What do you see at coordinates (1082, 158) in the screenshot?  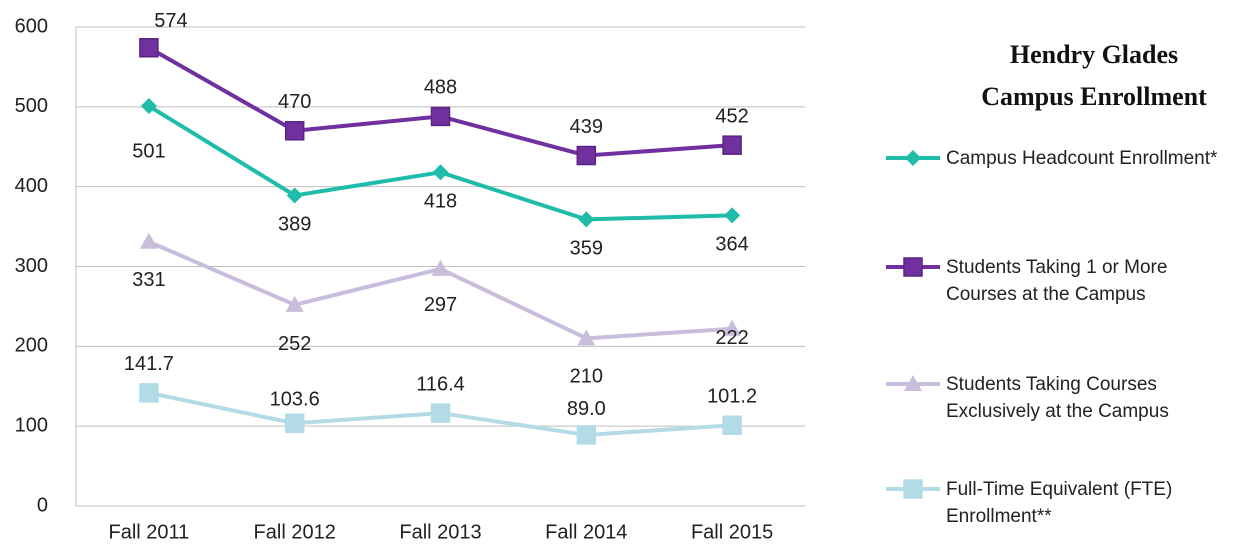 I see `legend-label: Campus Headcount Enrollment*` at bounding box center [1082, 158].